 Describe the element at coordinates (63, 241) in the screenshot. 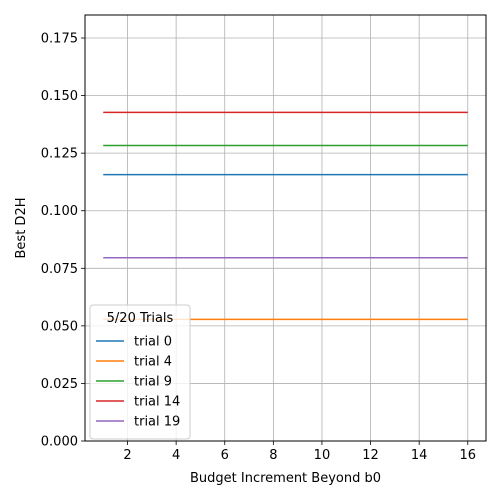

I see `y-axis: 0.000 0.025 0.050 0.075 0.100 0.125 0.150 0.175` at that location.